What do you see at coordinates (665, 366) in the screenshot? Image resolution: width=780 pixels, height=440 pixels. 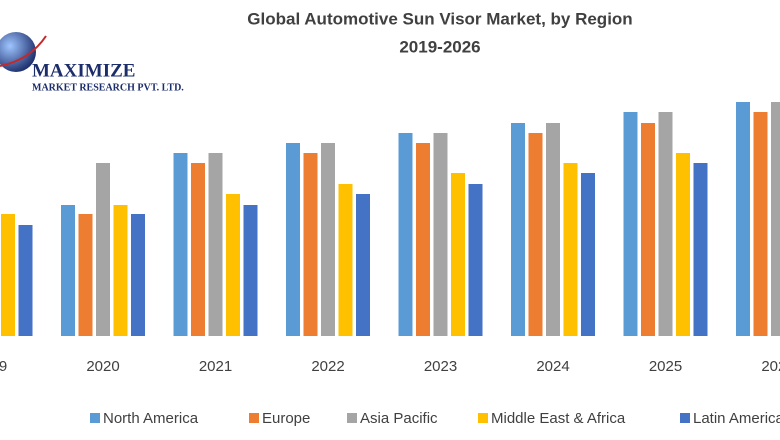 I see `x-tick-label: 2025` at bounding box center [665, 366].